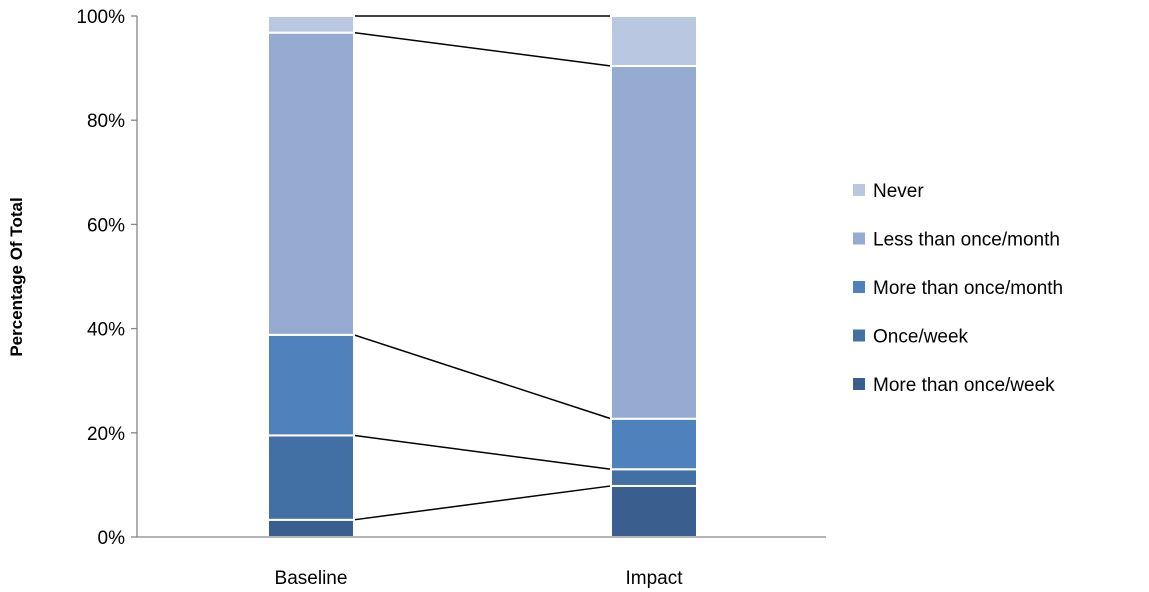 This screenshot has width=1149, height=592. I want to click on y-tick-label: 40%, so click(106, 330).